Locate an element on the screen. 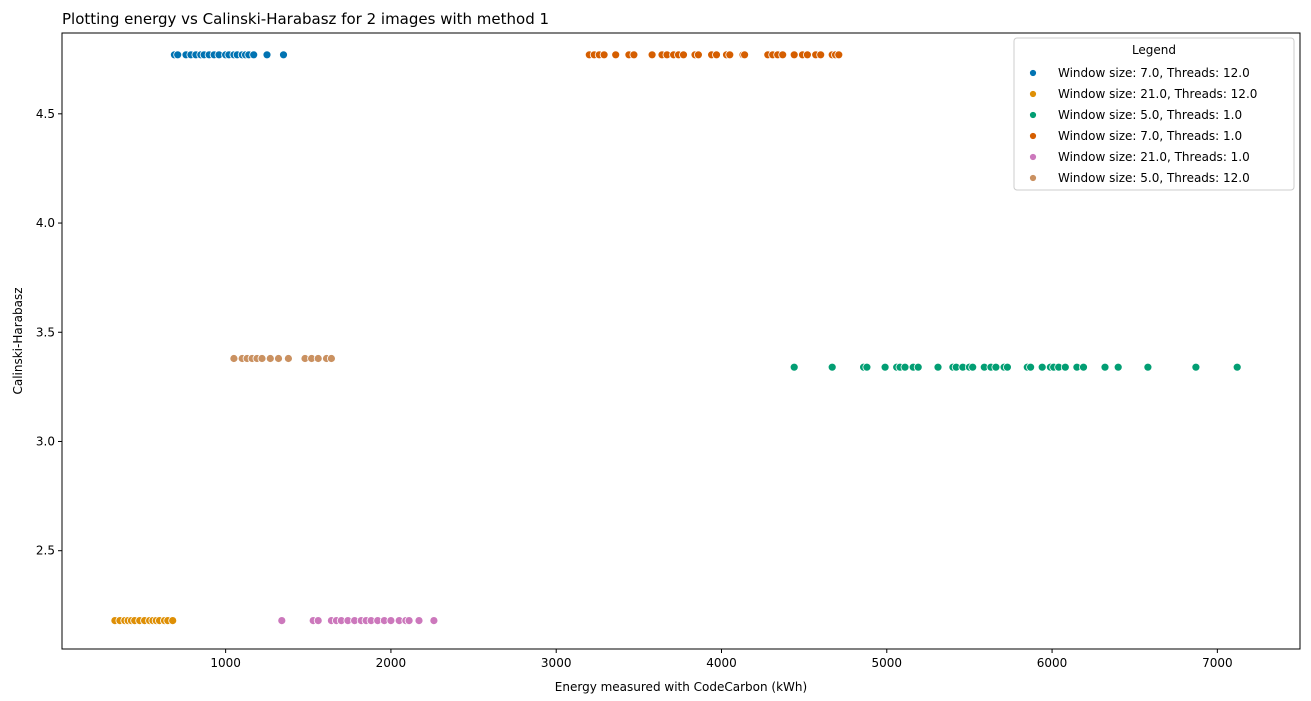  legend-entry: Window size: 5.0, Threads: 1.0 is located at coordinates (1135, 115).